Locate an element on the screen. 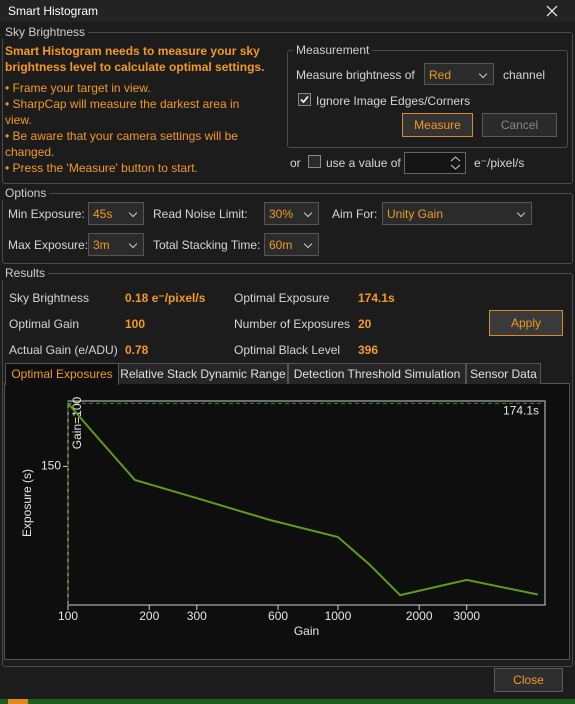 This screenshot has height=704, width=575. bullet: • Frame your target in view. is located at coordinates (78, 88).